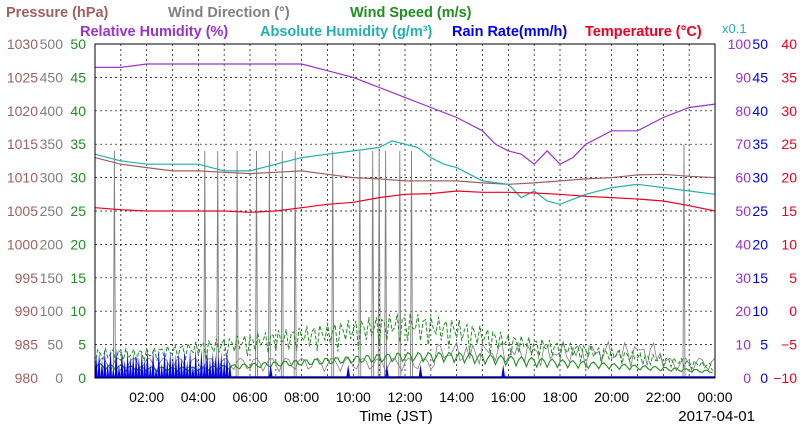 The width and height of the screenshot is (800, 434). I want to click on tick-label-wind-speed: 25, so click(78, 211).